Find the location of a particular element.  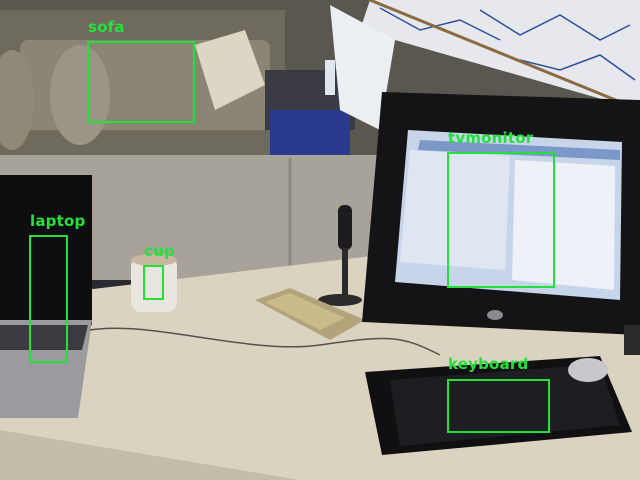

cup-shape is located at coordinates (154, 284).